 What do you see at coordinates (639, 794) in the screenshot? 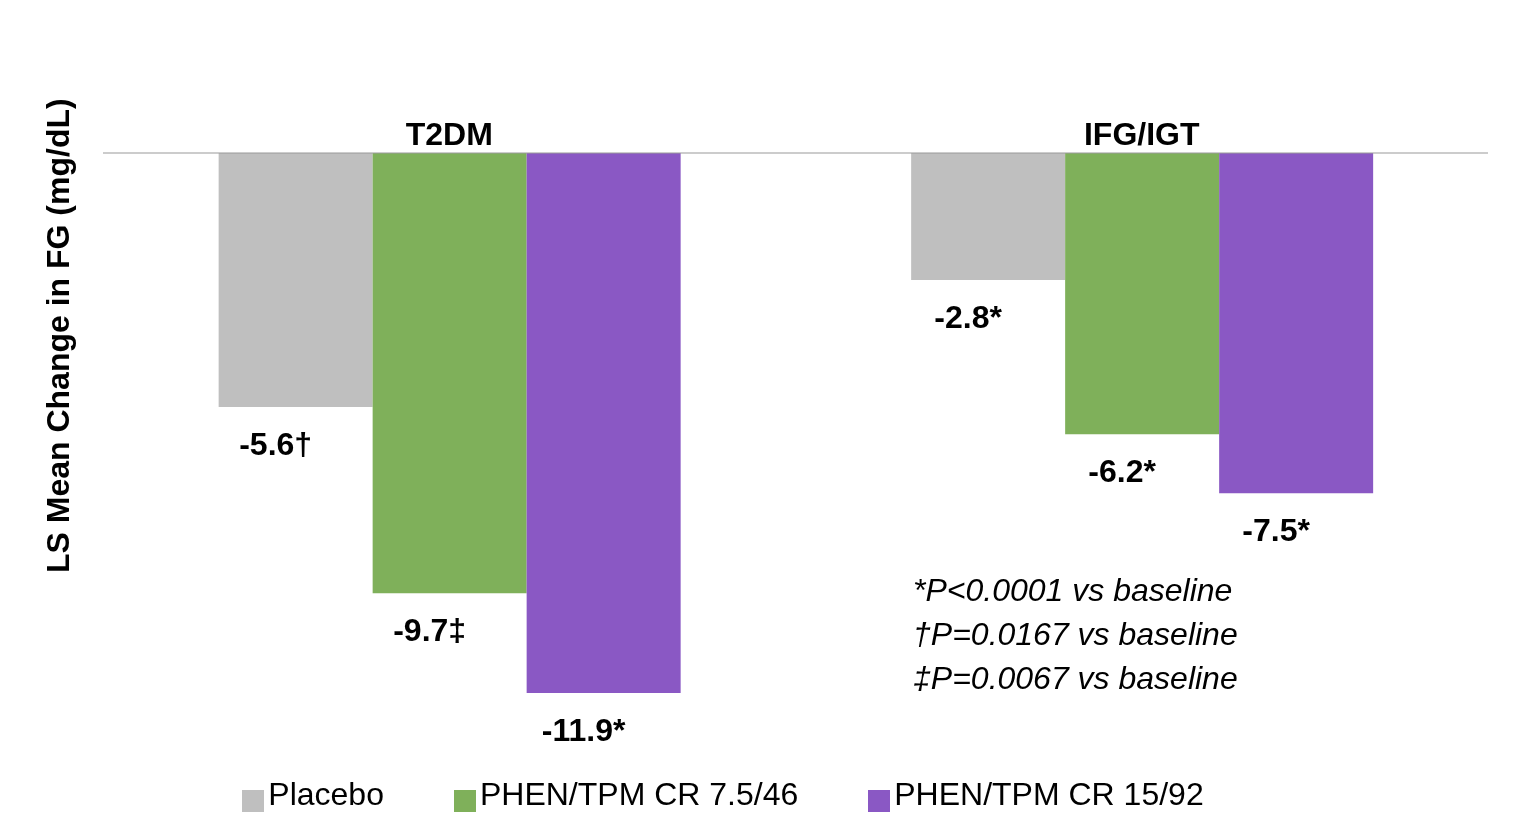
I see `legend-label: PHEN/TPM CR 7.5/46` at bounding box center [639, 794].